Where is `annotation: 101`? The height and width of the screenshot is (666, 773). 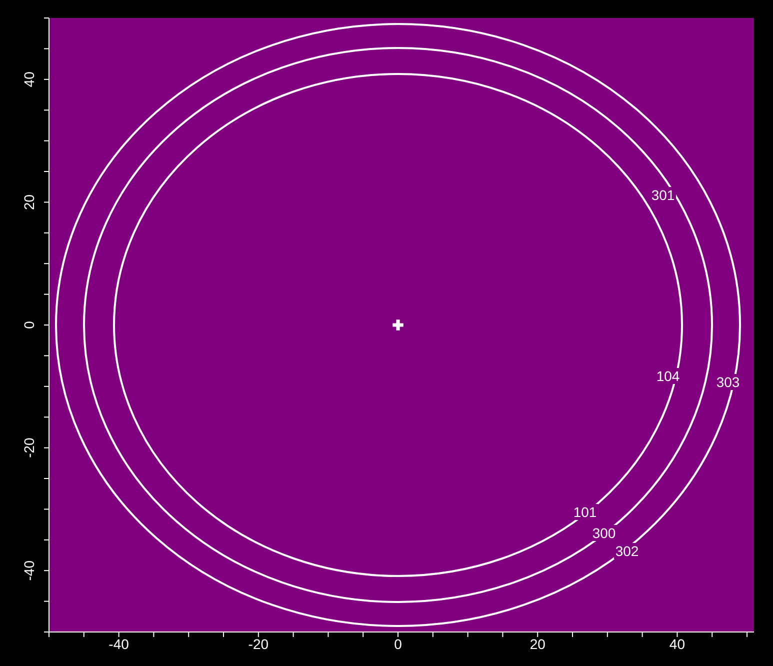 annotation: 101 is located at coordinates (585, 512).